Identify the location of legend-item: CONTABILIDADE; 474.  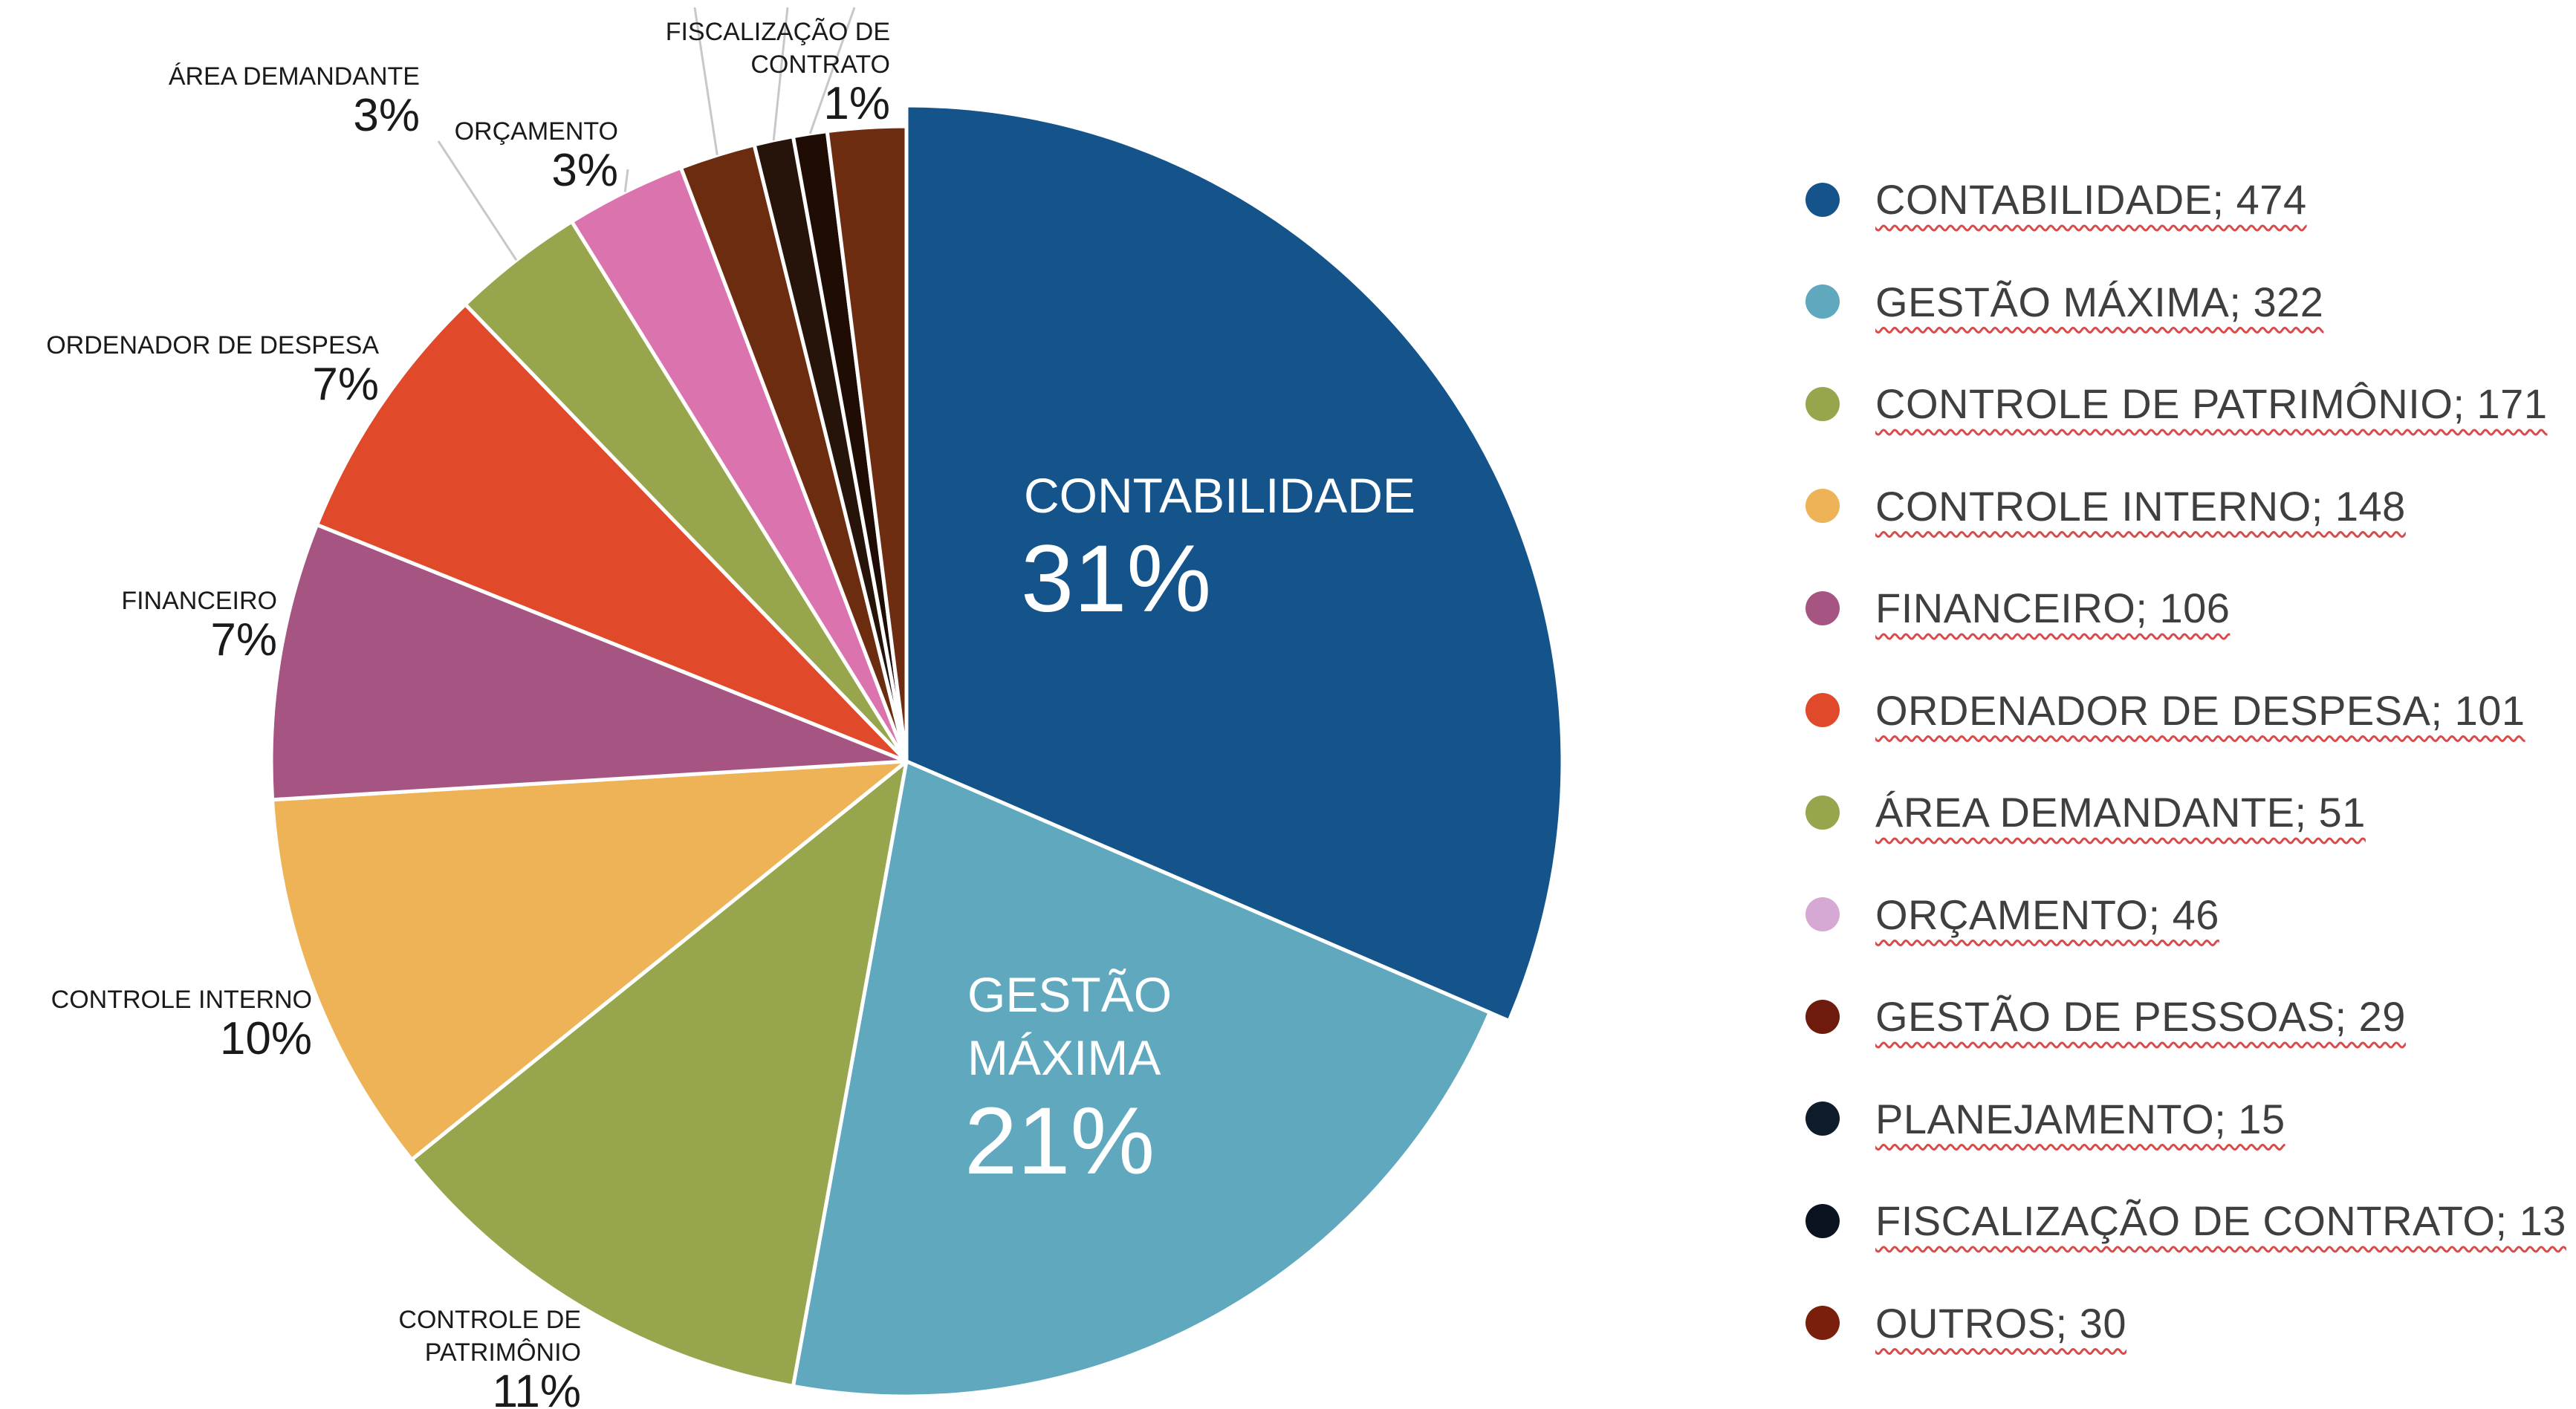
(2184, 200).